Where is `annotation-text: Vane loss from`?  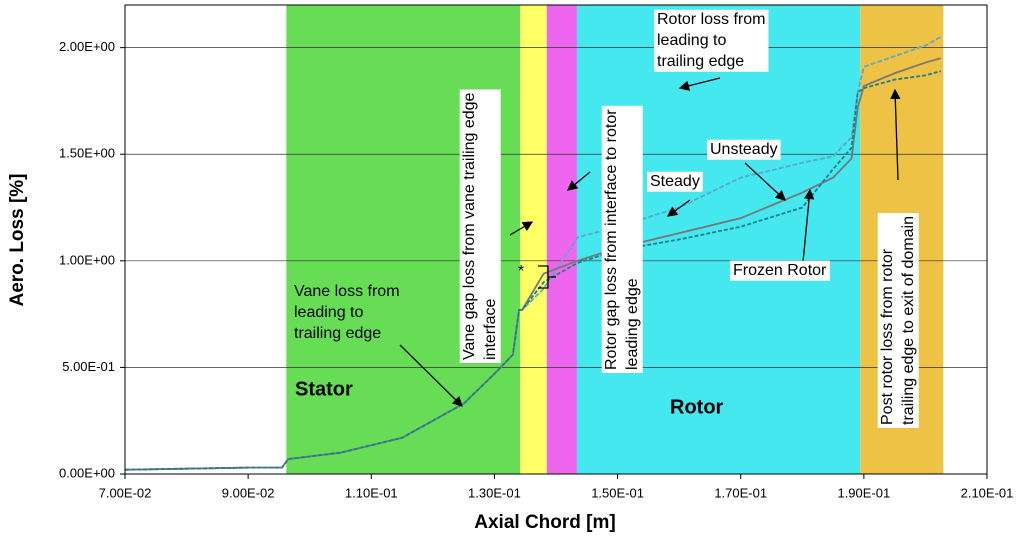
annotation-text: Vane loss from is located at coordinates (347, 291).